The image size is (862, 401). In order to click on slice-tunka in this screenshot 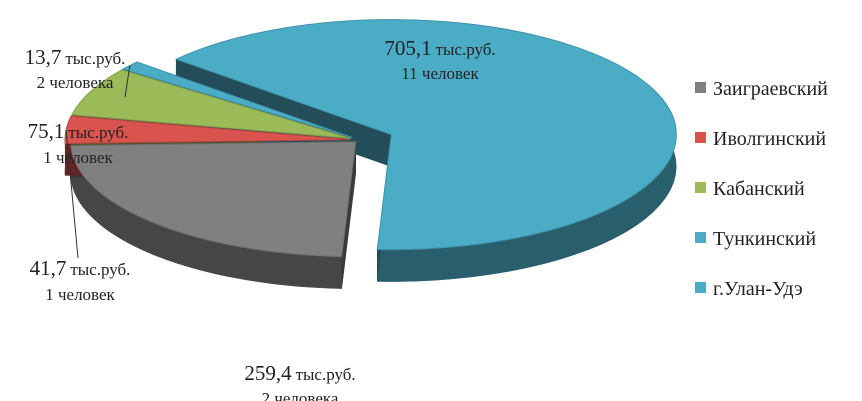, I will do `click(237, 99)`.